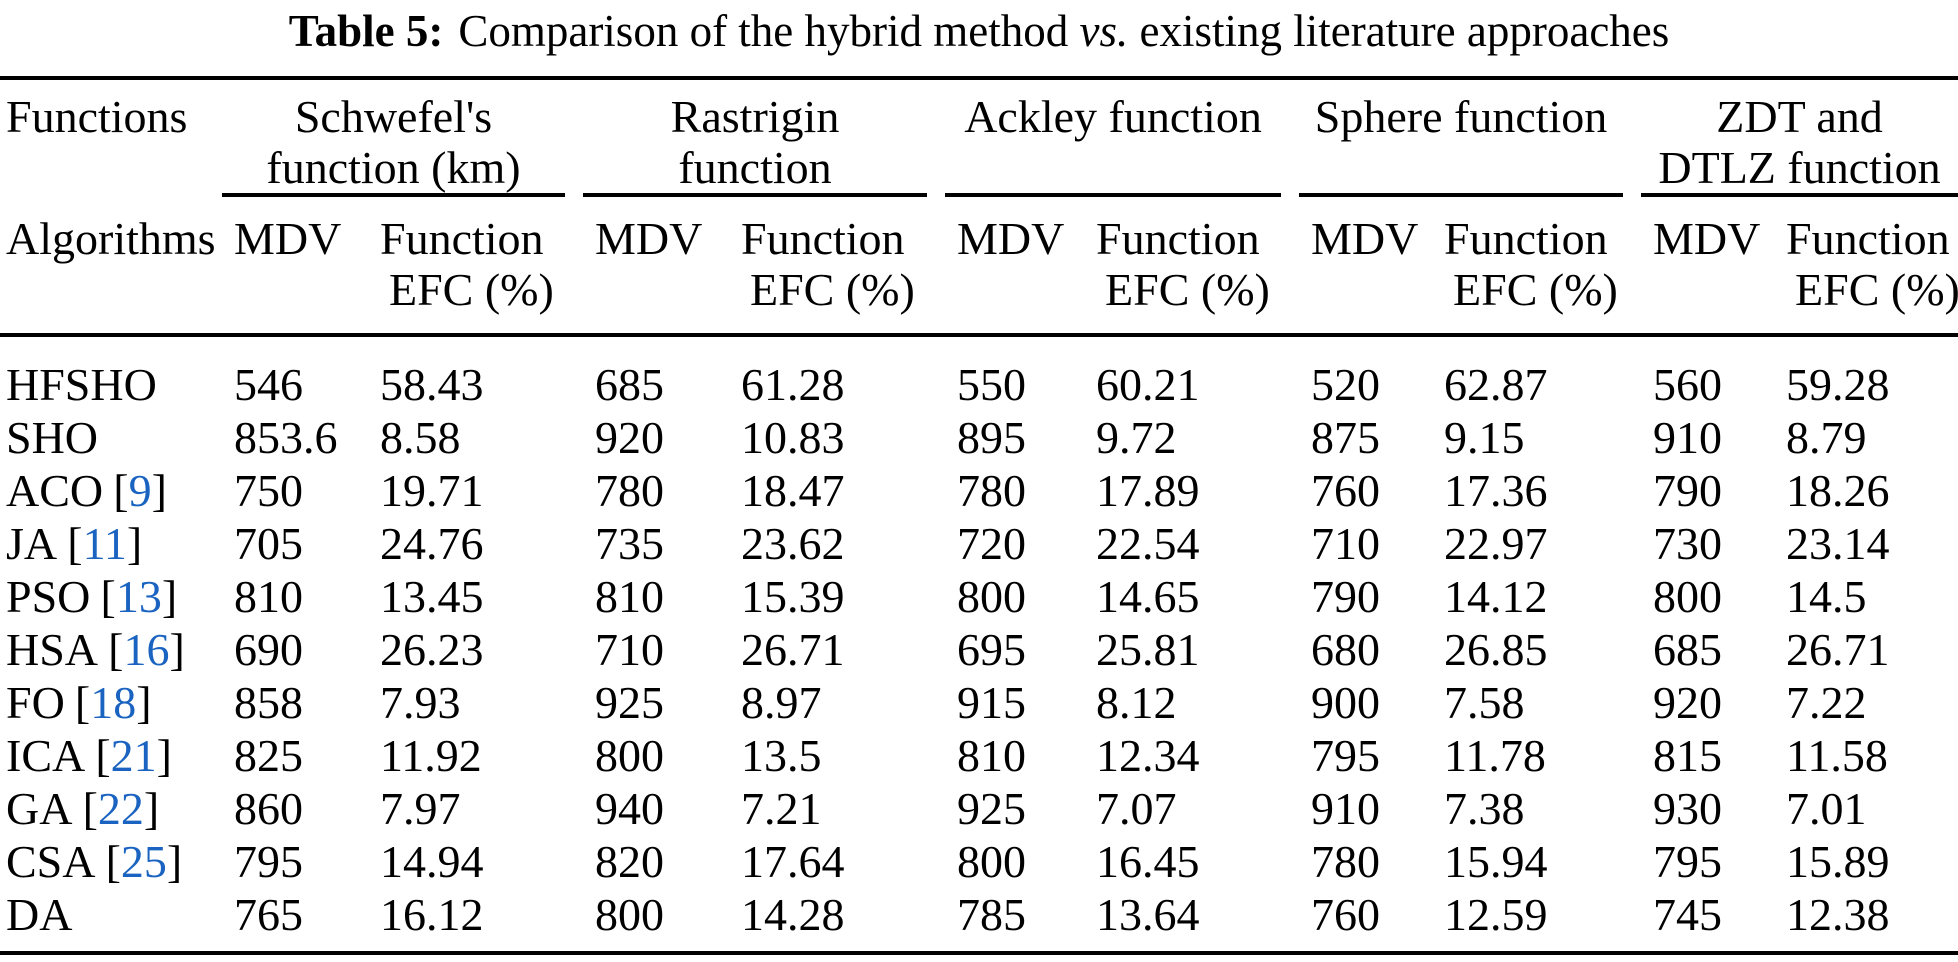 This screenshot has width=1958, height=962. I want to click on algorithm-name: JA, so click(32, 543).